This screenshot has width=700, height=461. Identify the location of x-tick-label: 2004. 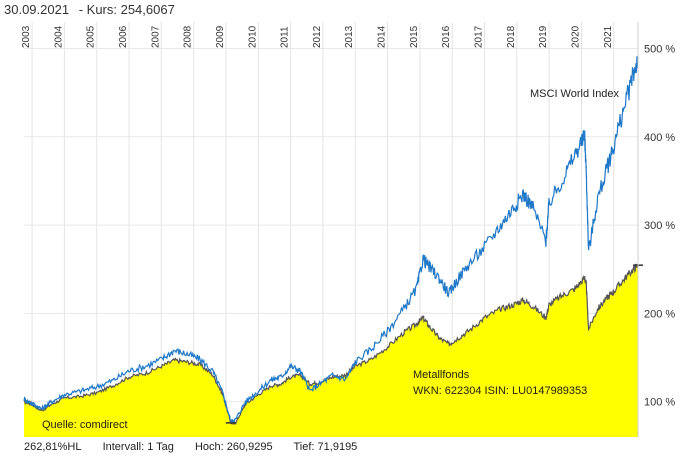
(58, 36).